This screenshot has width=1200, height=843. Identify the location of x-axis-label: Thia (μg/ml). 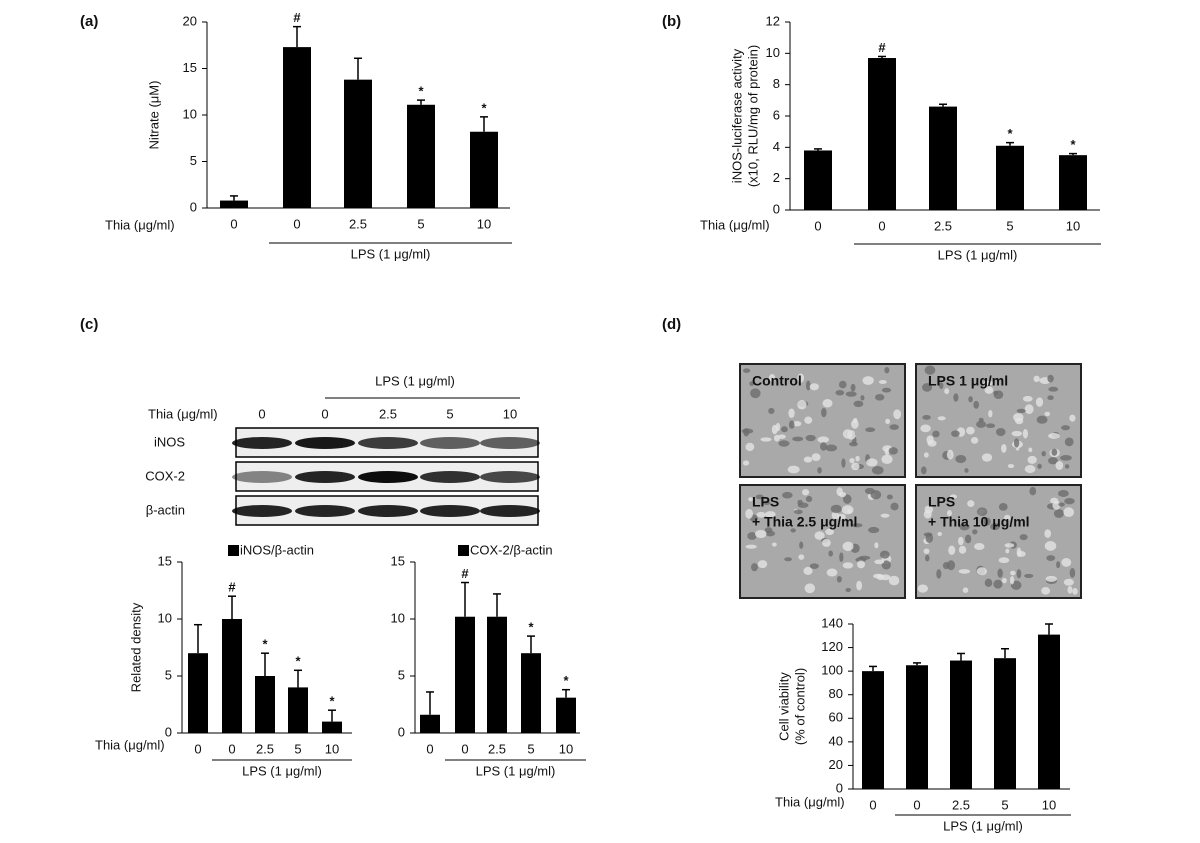
(130, 744).